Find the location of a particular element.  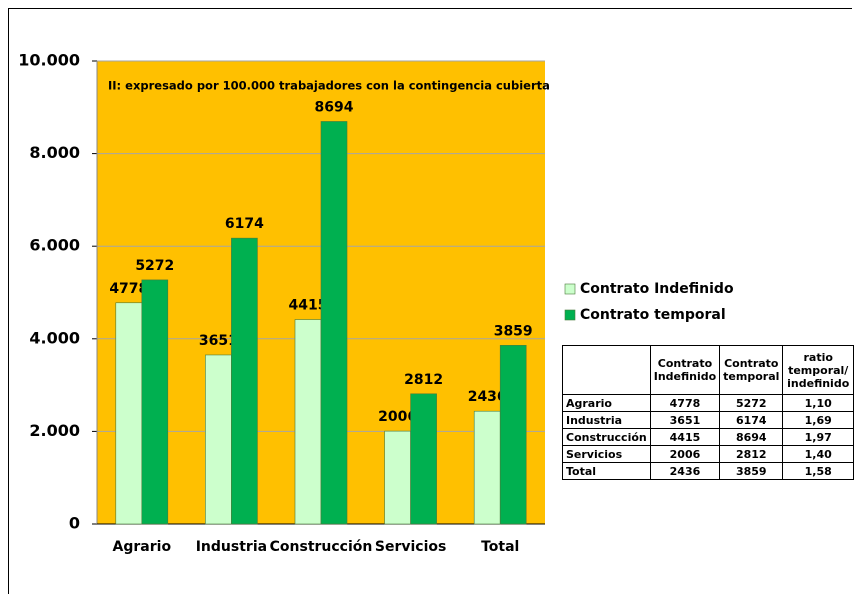

data-label: 3651 is located at coordinates (218, 341).